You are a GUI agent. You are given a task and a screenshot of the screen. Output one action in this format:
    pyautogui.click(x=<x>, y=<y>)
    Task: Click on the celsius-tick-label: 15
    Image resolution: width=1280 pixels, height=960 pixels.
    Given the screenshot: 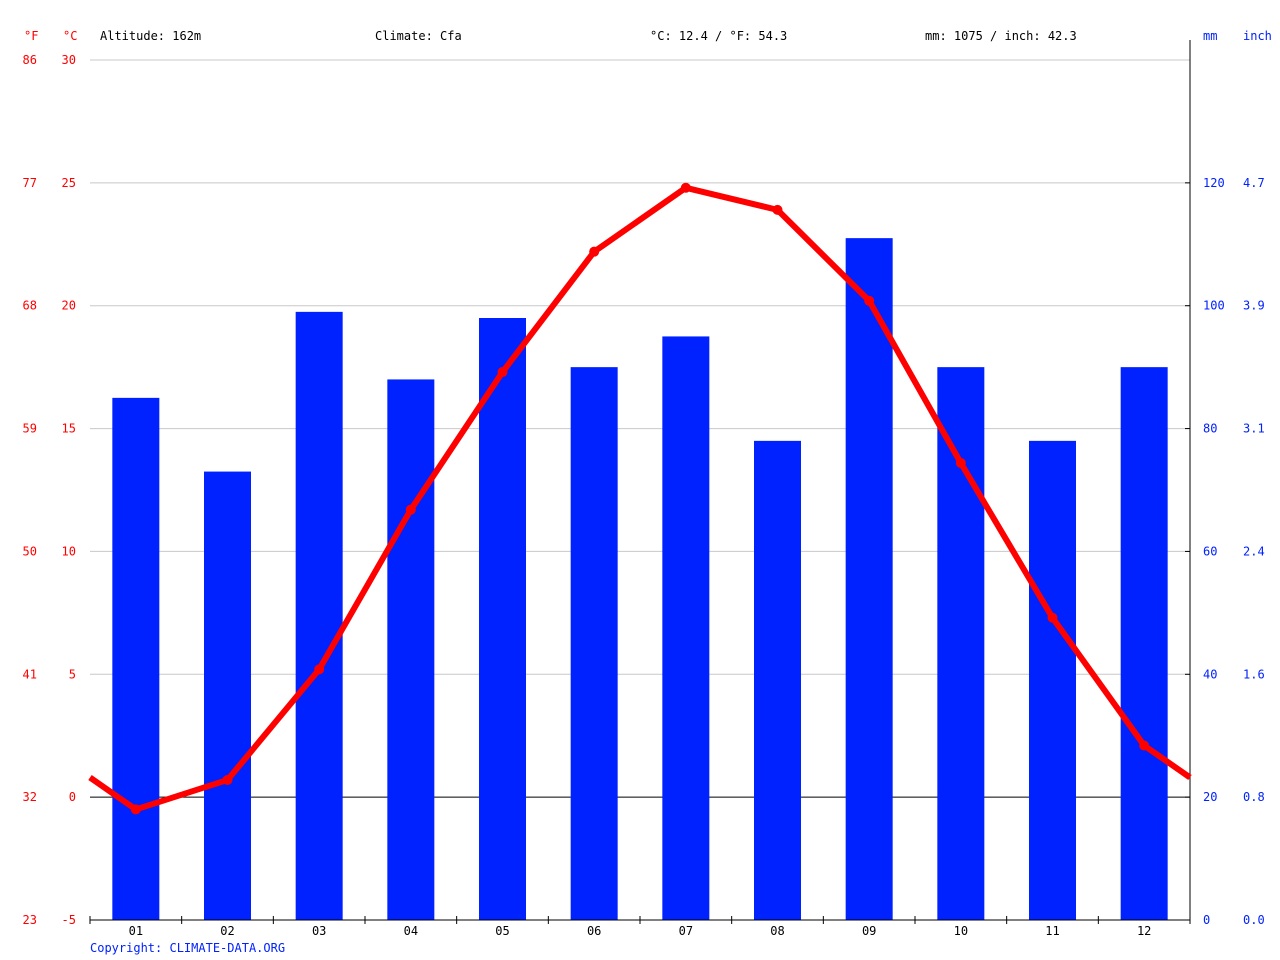 What is the action you would take?
    pyautogui.click(x=69, y=429)
    